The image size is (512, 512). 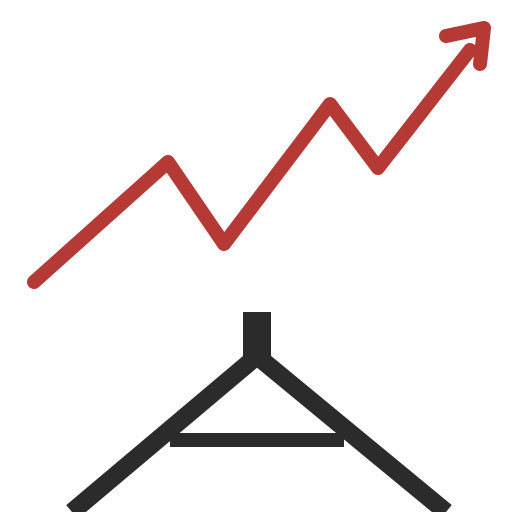 What do you see at coordinates (465, 46) in the screenshot?
I see `trend-arrowhead` at bounding box center [465, 46].